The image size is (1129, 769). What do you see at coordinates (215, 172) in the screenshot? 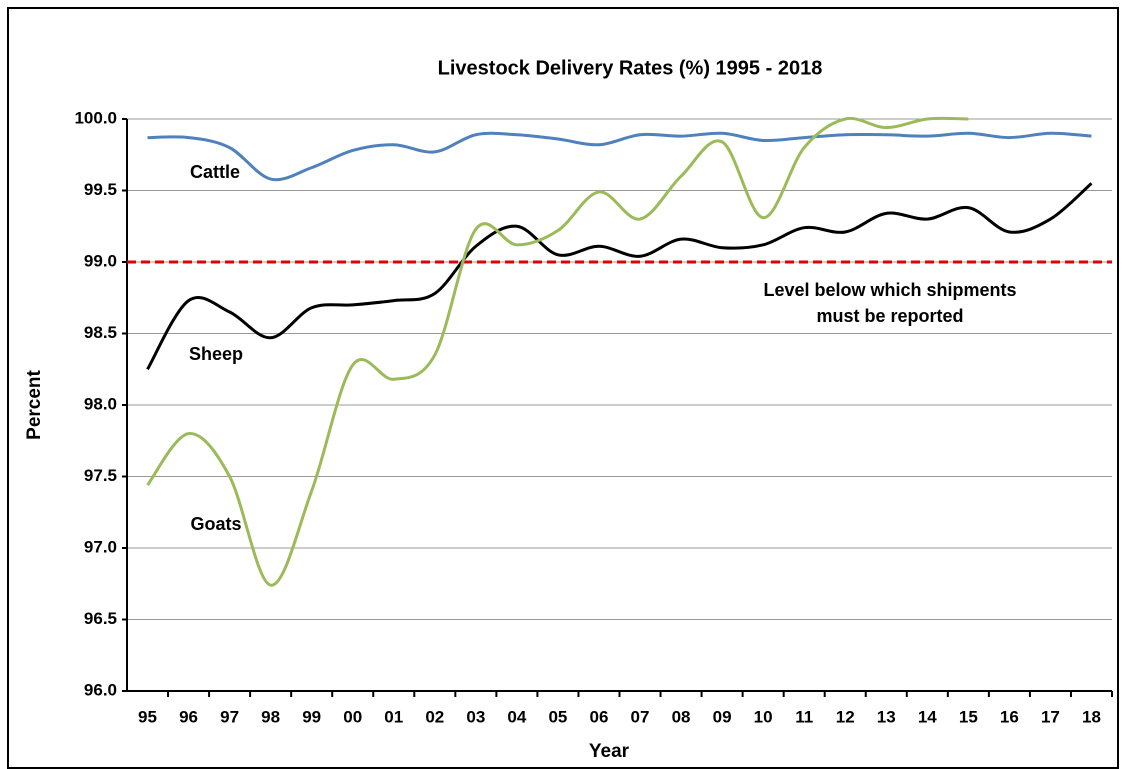
I see `series-label: Cattle` at bounding box center [215, 172].